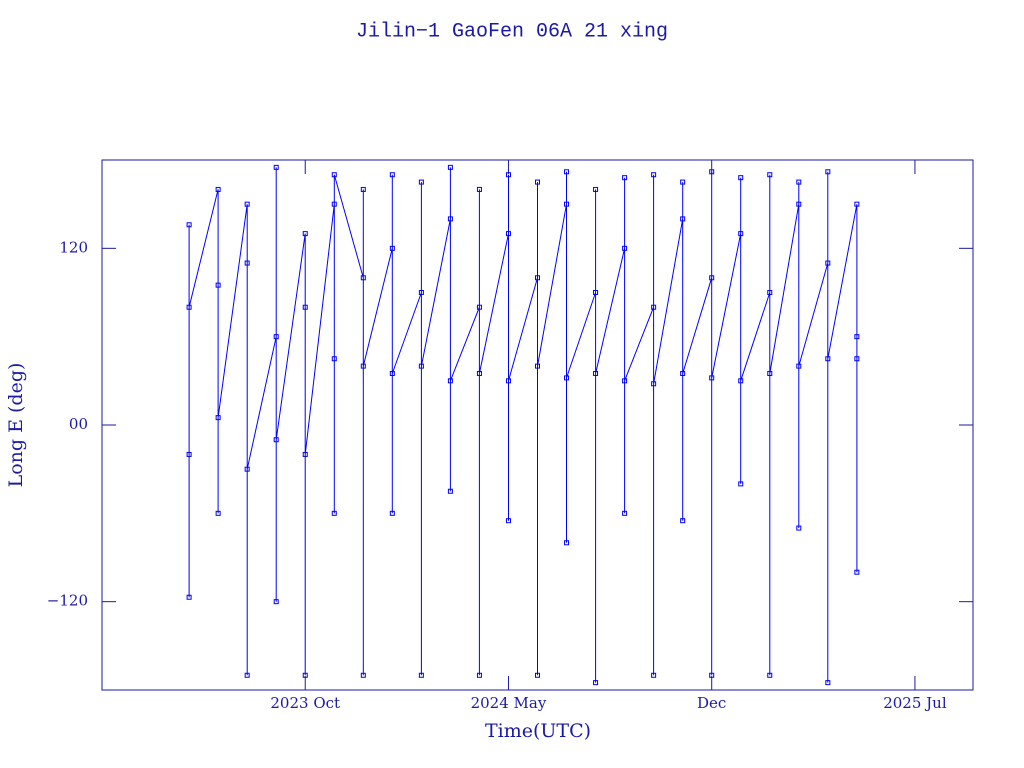 This screenshot has width=1024, height=768. What do you see at coordinates (915, 703) in the screenshot?
I see `x-tick-label: 2025 Jul` at bounding box center [915, 703].